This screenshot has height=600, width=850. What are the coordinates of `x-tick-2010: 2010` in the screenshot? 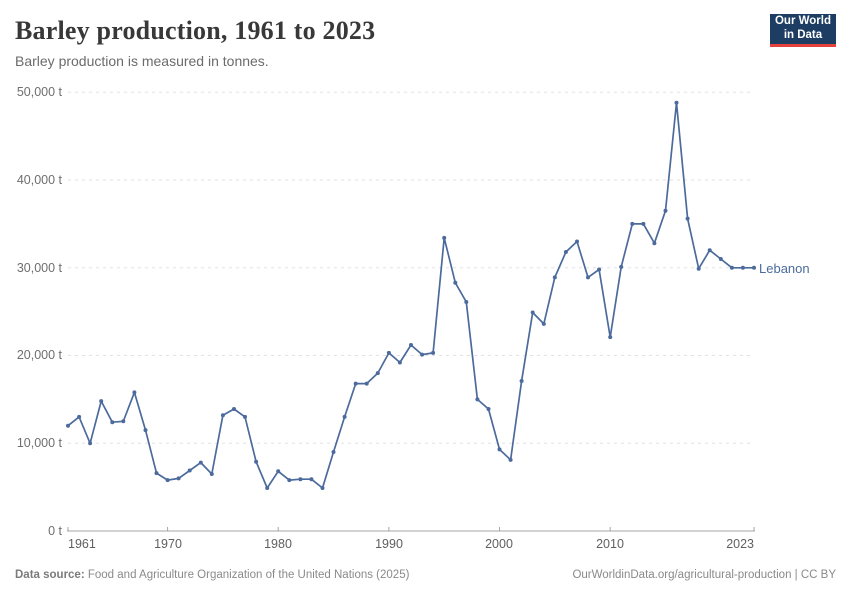 It's located at (610, 544).